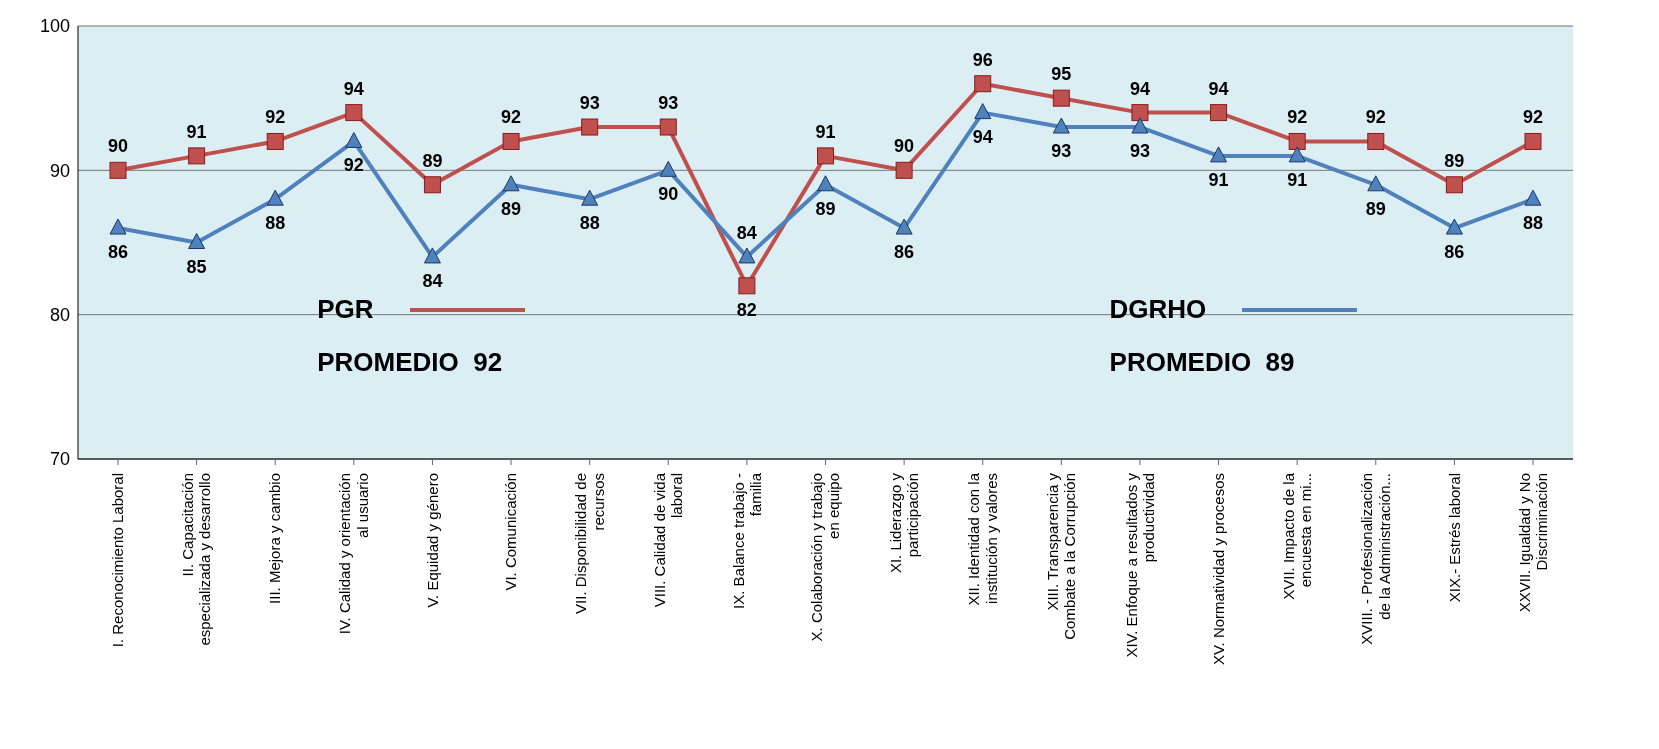 Image resolution: width=1659 pixels, height=749 pixels. I want to click on data-label: 85, so click(196, 266).